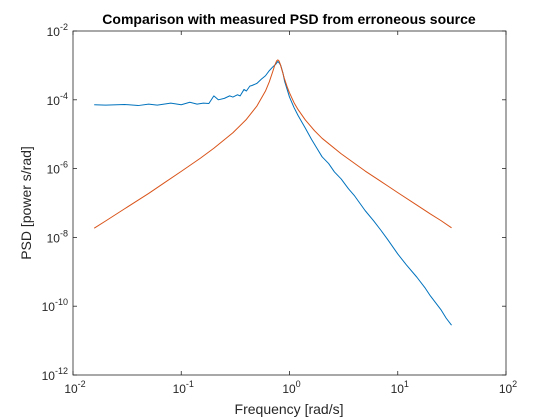 The width and height of the screenshot is (560, 420). Describe the element at coordinates (57, 236) in the screenshot. I see `y-tick-label-2: 10⁻⁸` at that location.